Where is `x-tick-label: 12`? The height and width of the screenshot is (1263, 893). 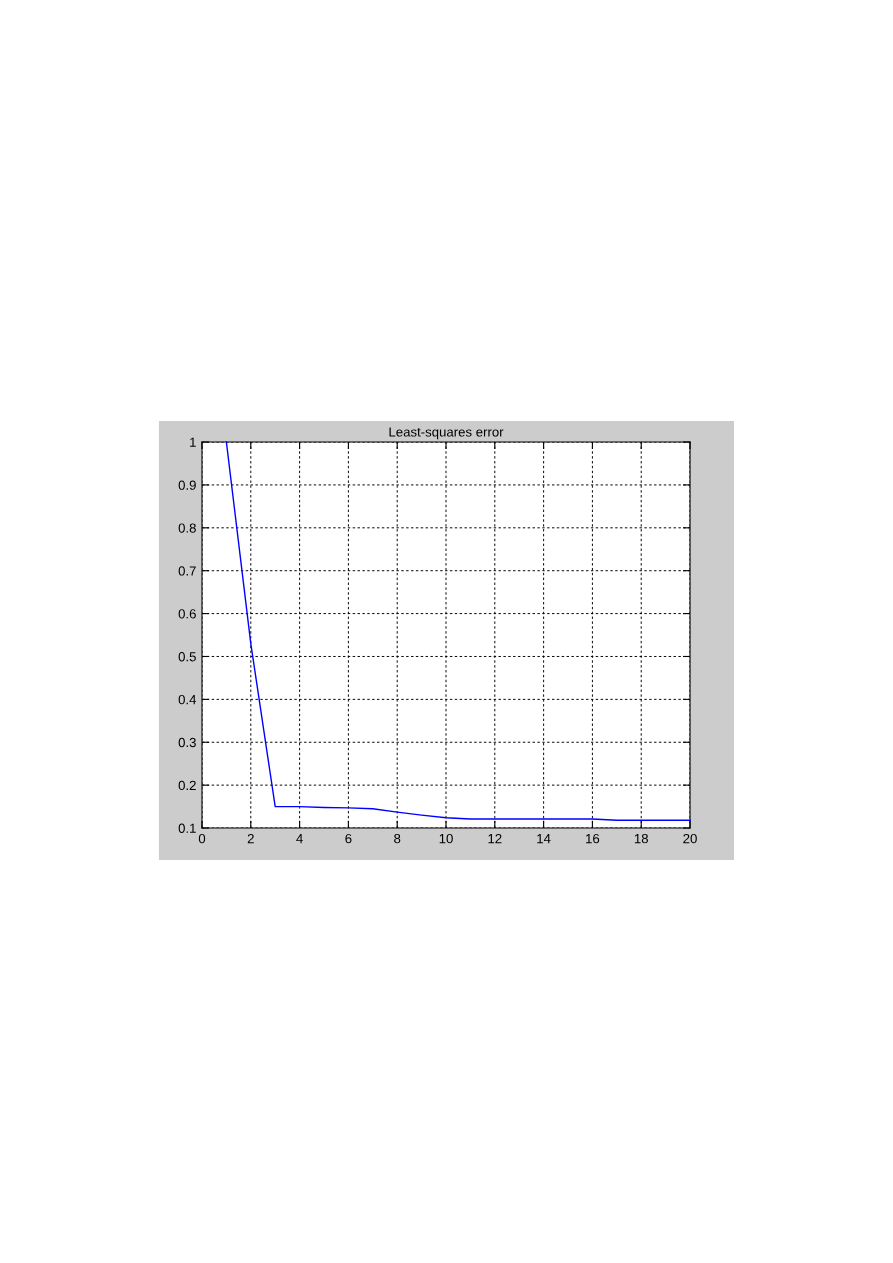
x-tick-label: 12 is located at coordinates (495, 838).